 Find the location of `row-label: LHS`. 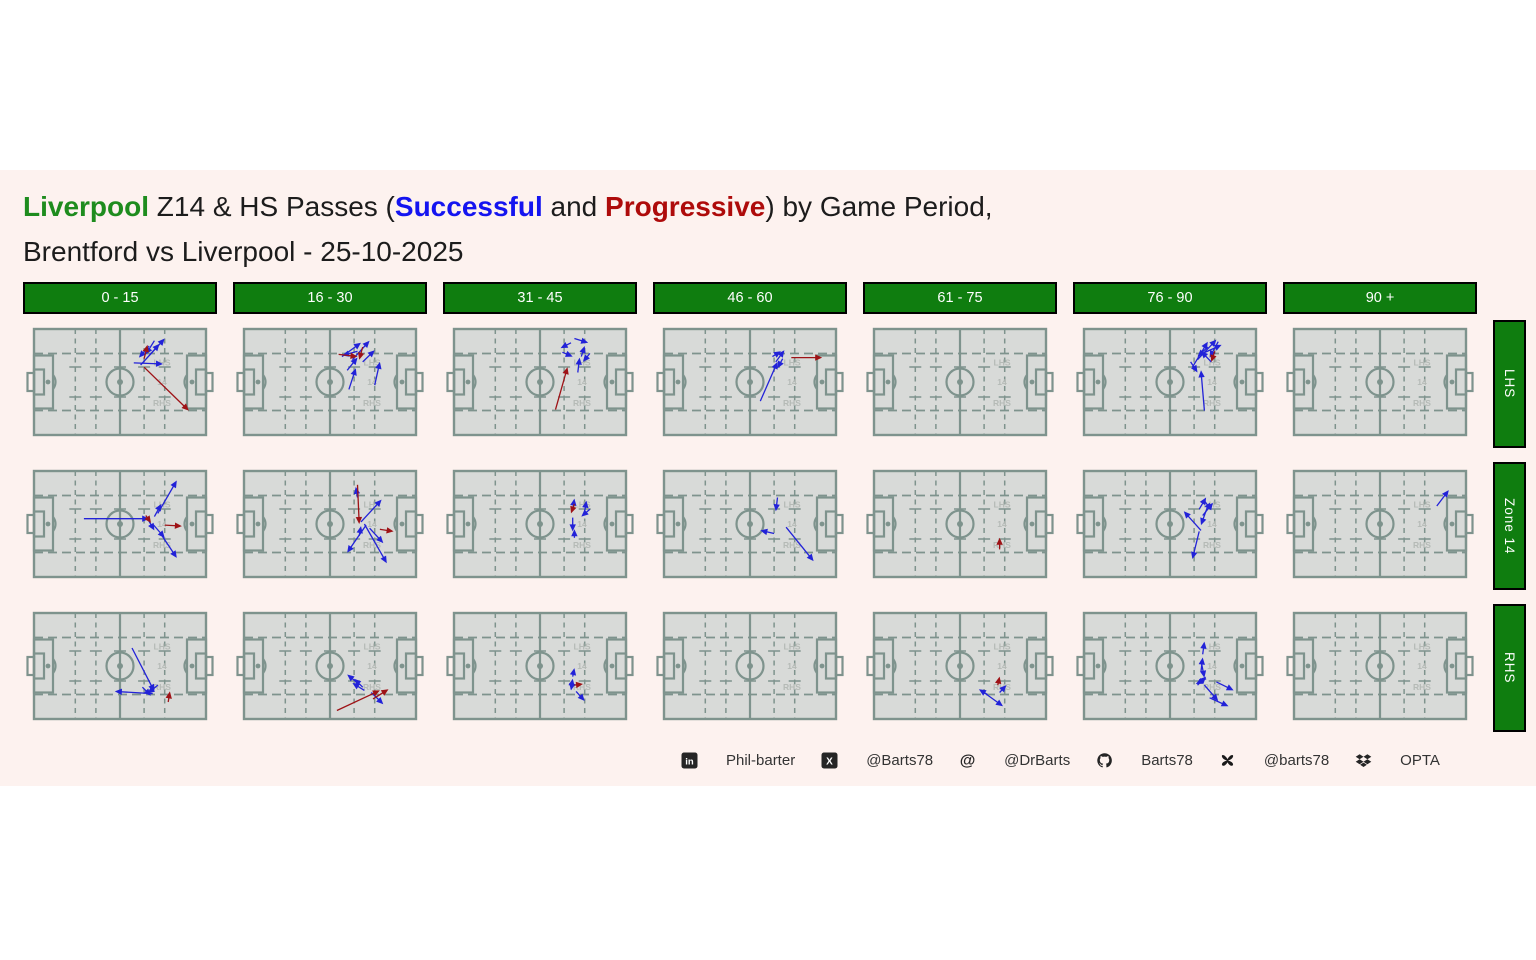

row-label: LHS is located at coordinates (1509, 384).